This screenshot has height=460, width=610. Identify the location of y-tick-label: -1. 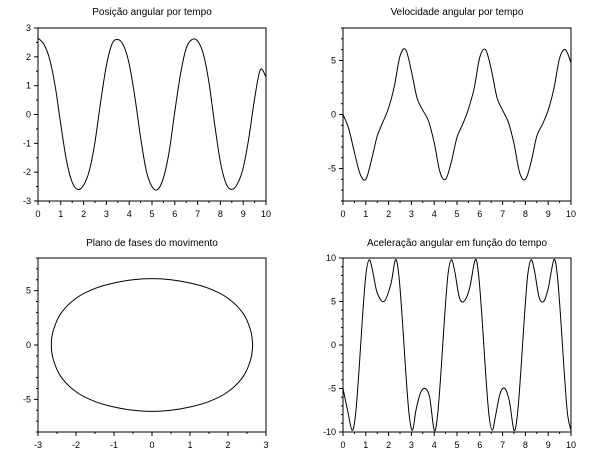
(27, 143).